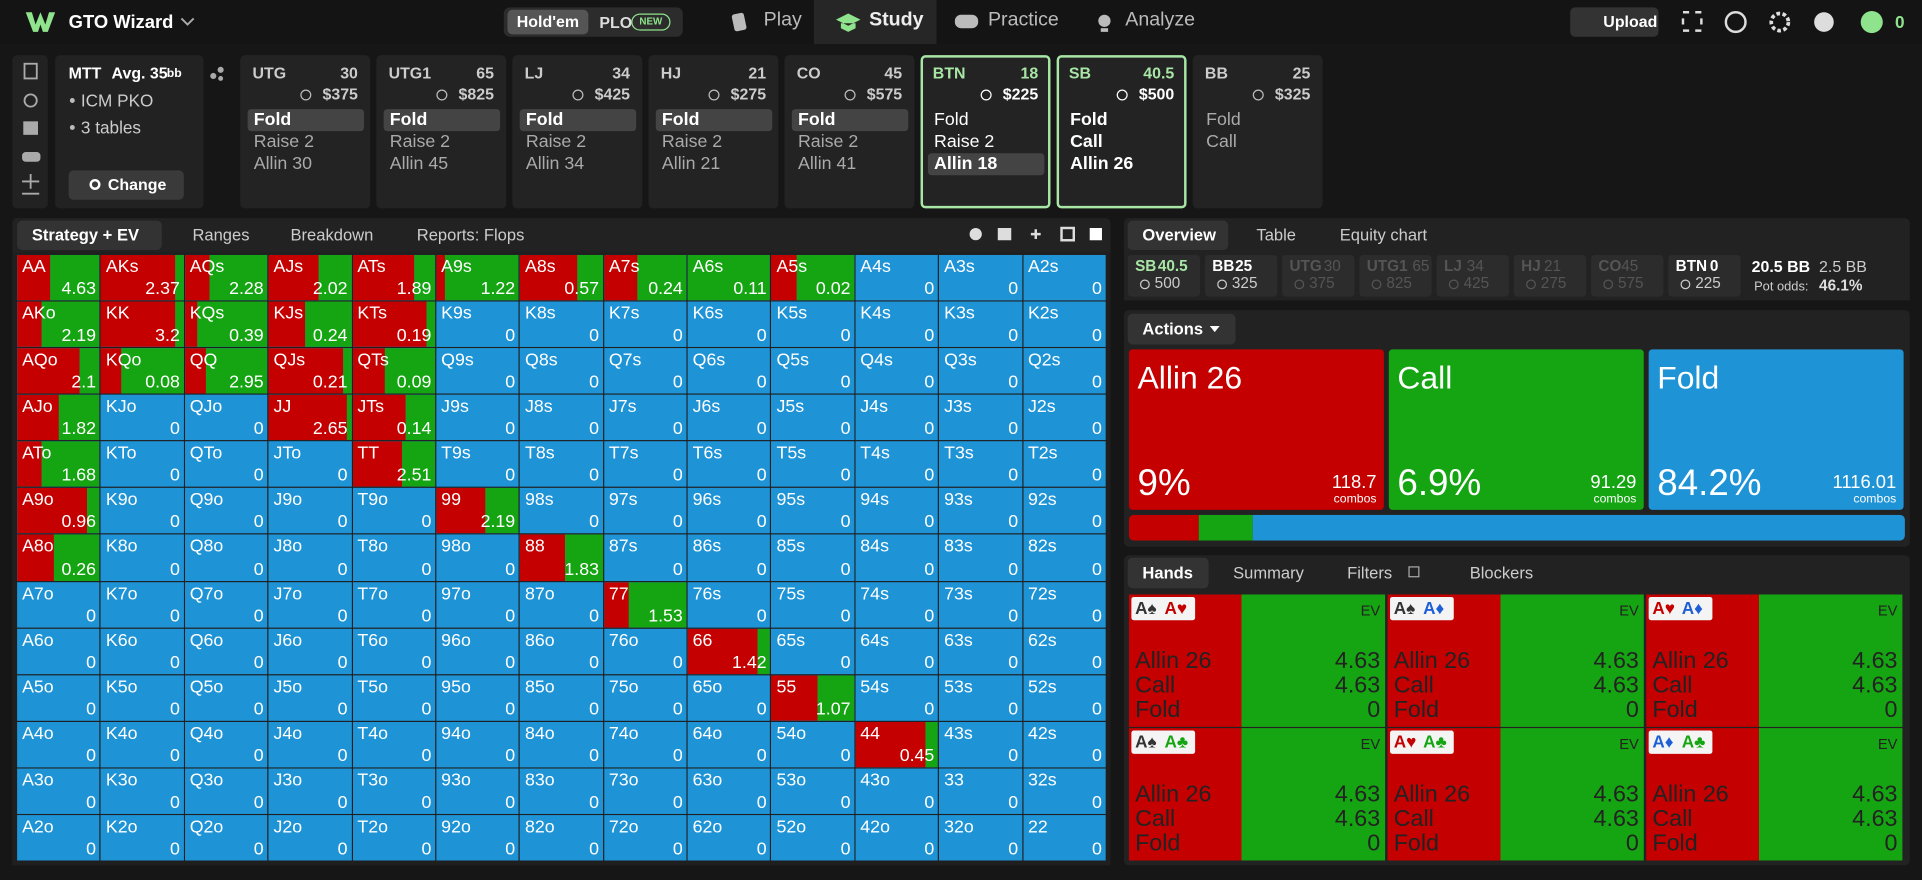 The image size is (1922, 880). I want to click on hand-cell: A6s 0.11, so click(729, 277).